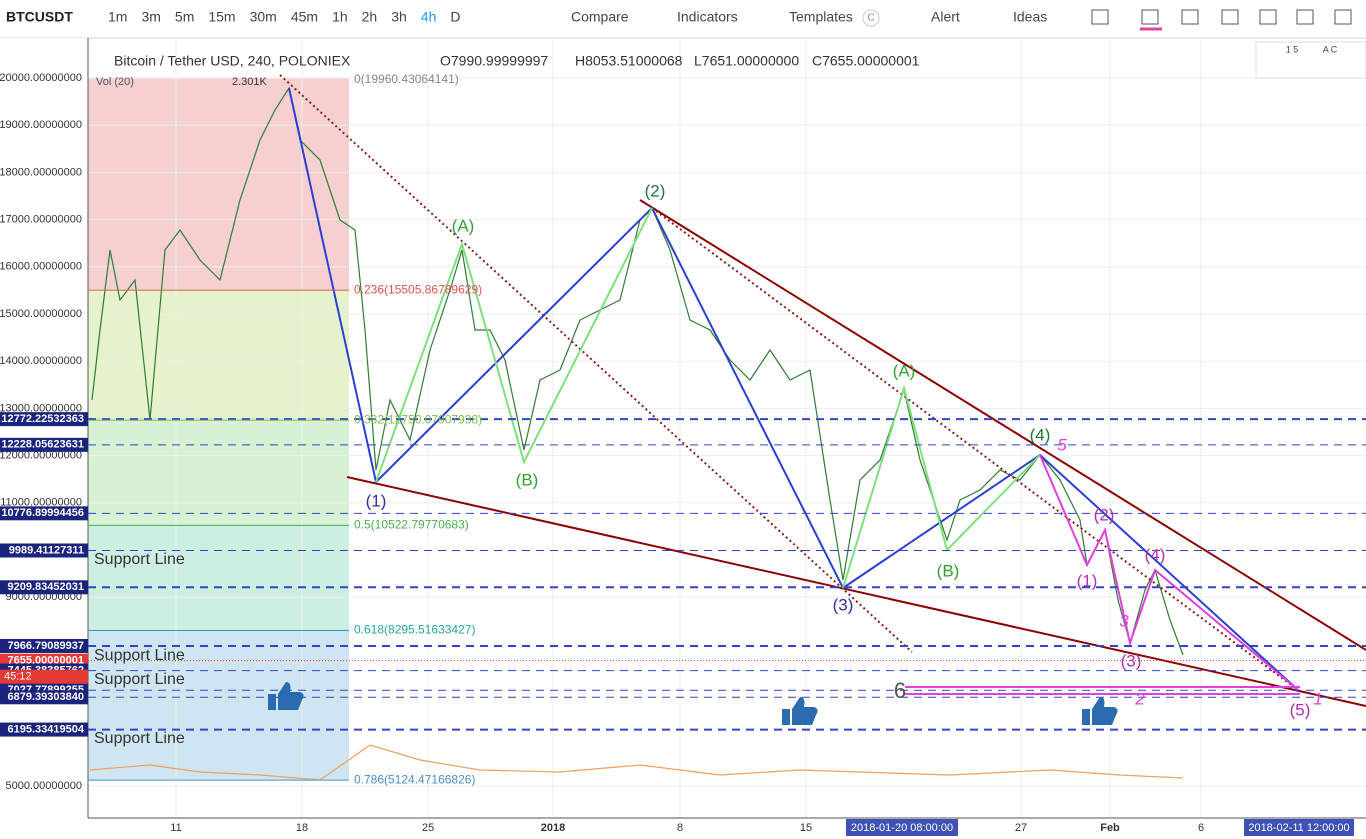 The width and height of the screenshot is (1366, 839). Describe the element at coordinates (304, 17) in the screenshot. I see `interval-button: 45m` at that location.